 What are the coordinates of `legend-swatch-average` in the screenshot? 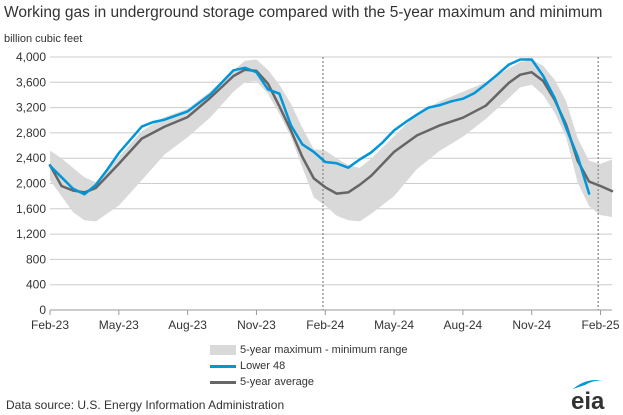 It's located at (223, 382).